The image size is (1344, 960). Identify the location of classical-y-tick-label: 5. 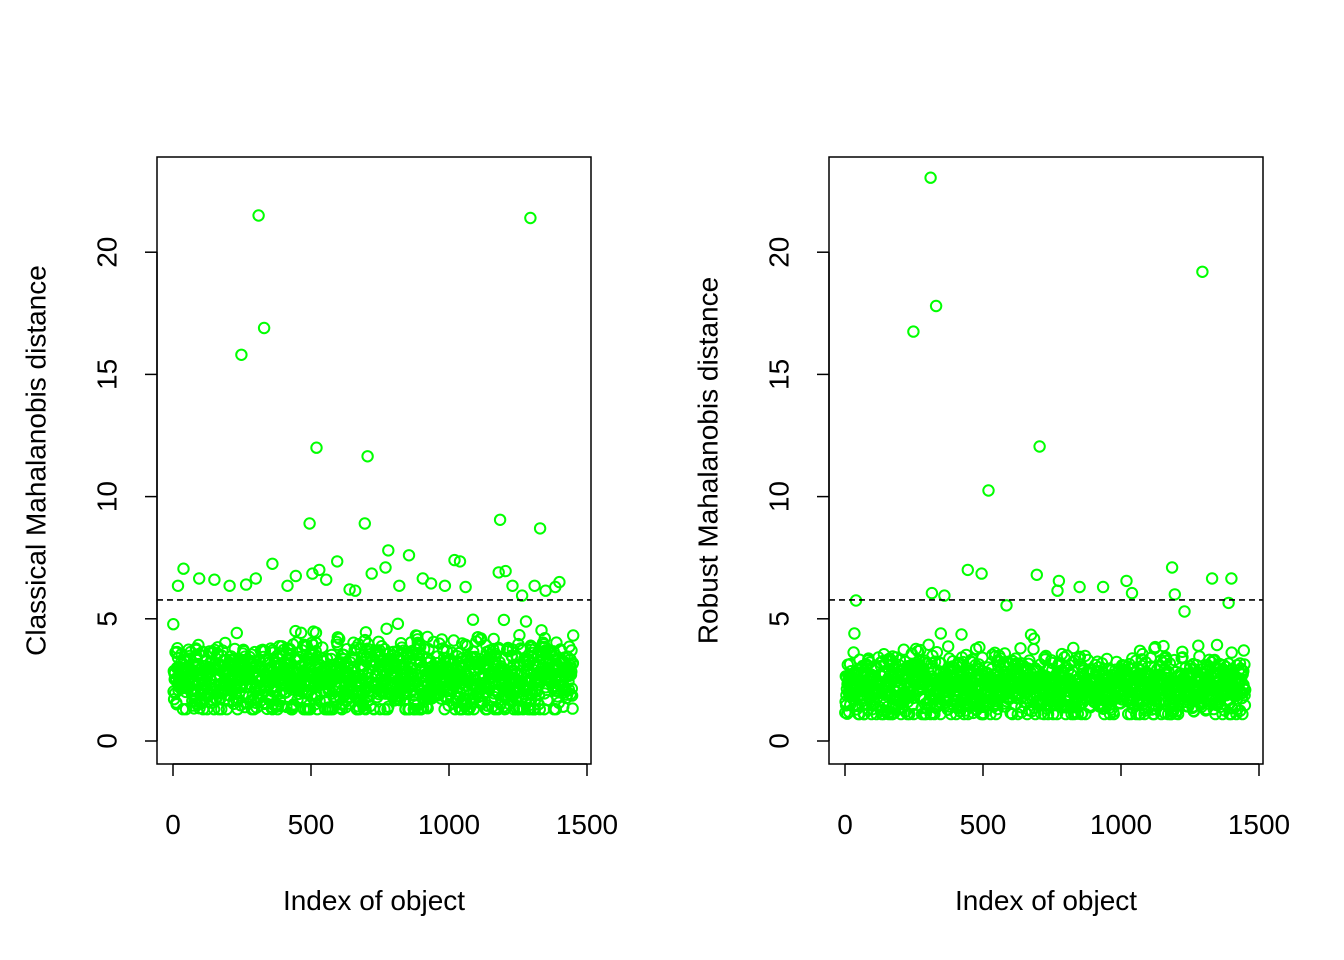
(106, 619).